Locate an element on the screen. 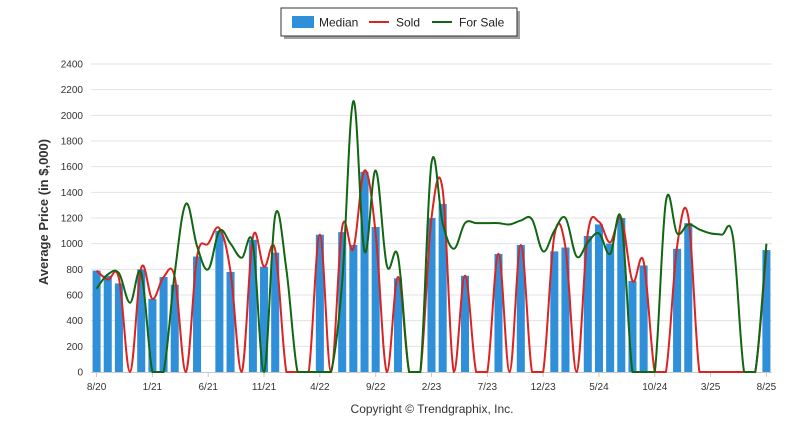 This screenshot has height=434, width=800. sold-legend-label: Sold is located at coordinates (408, 23).